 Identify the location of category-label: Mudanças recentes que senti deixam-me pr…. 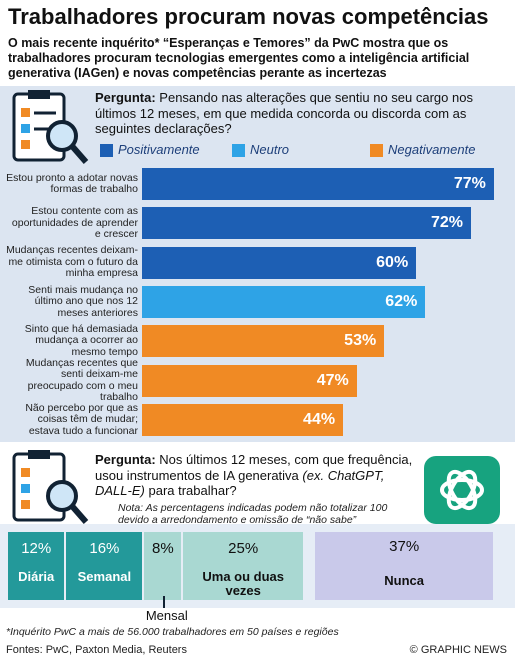
(81, 379).